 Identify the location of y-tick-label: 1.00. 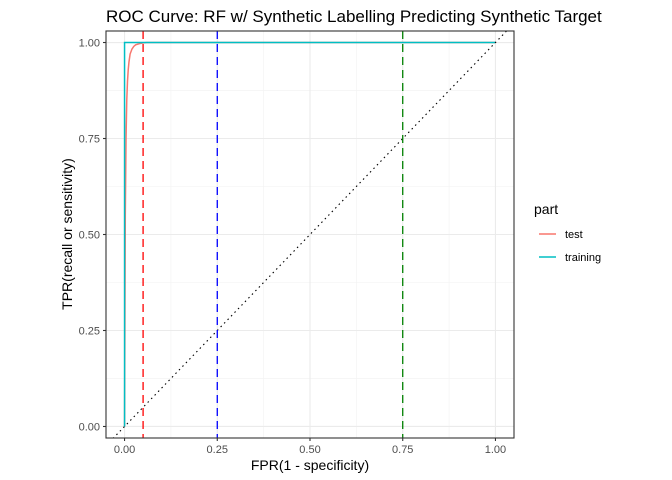
(89, 44).